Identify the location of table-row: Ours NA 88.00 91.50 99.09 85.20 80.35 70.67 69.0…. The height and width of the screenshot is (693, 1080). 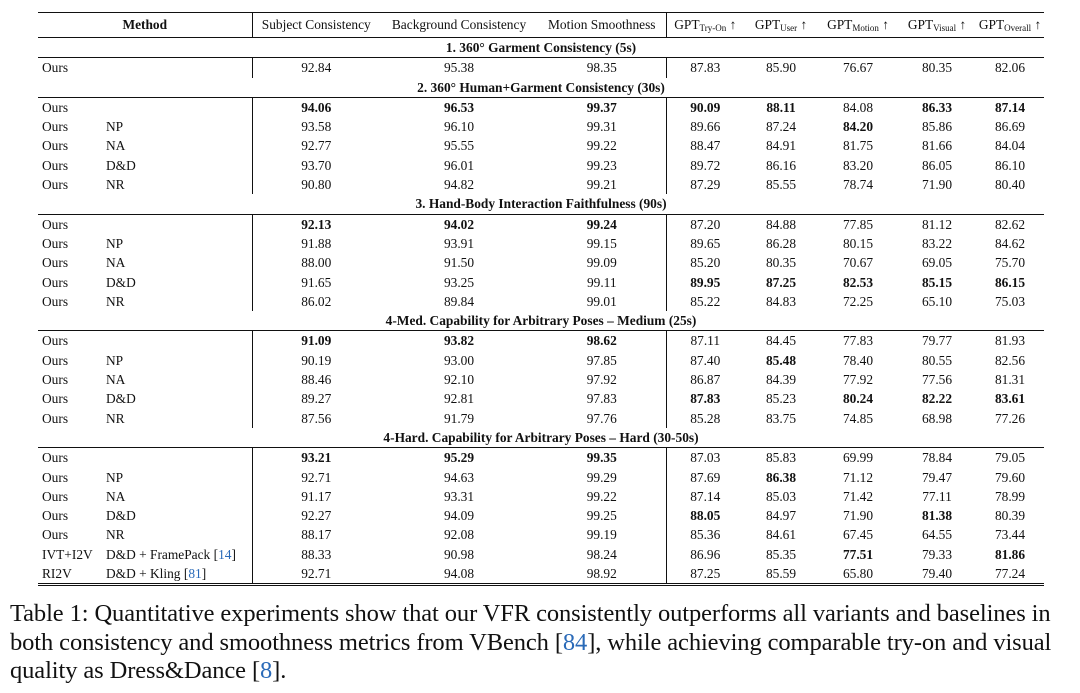
(541, 263).